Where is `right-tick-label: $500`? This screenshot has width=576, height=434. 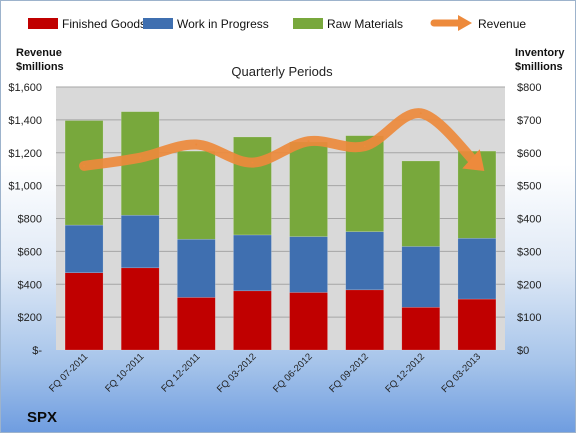
right-tick-label: $500 is located at coordinates (529, 187).